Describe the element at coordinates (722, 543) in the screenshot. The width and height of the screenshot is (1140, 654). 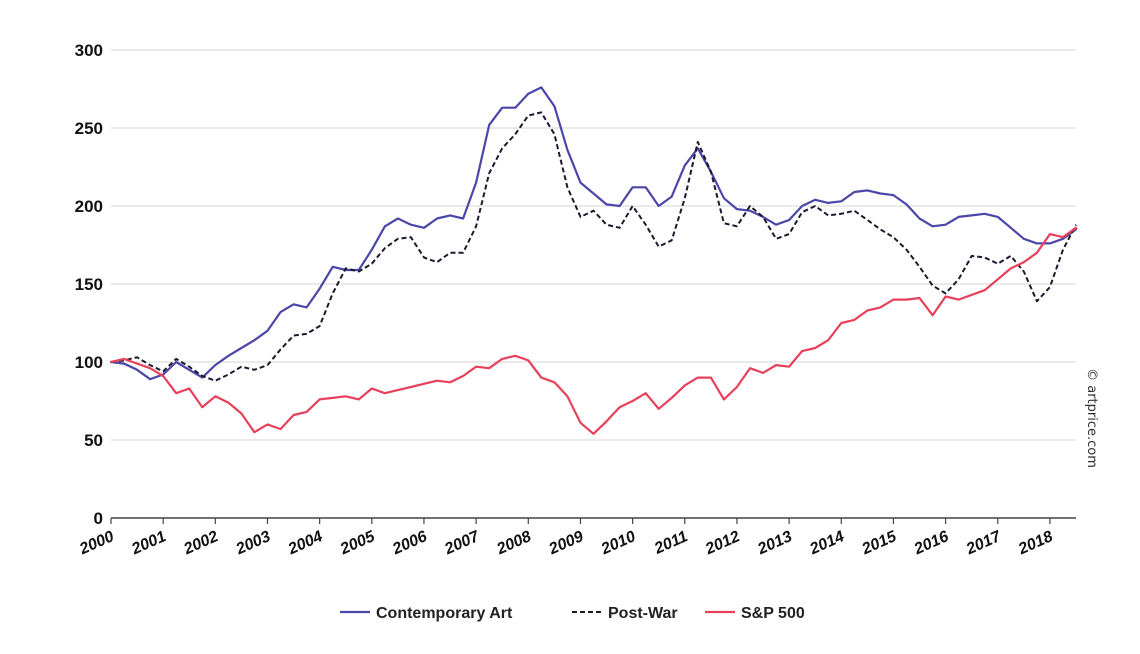
I see `x-tick-label: 2012` at that location.